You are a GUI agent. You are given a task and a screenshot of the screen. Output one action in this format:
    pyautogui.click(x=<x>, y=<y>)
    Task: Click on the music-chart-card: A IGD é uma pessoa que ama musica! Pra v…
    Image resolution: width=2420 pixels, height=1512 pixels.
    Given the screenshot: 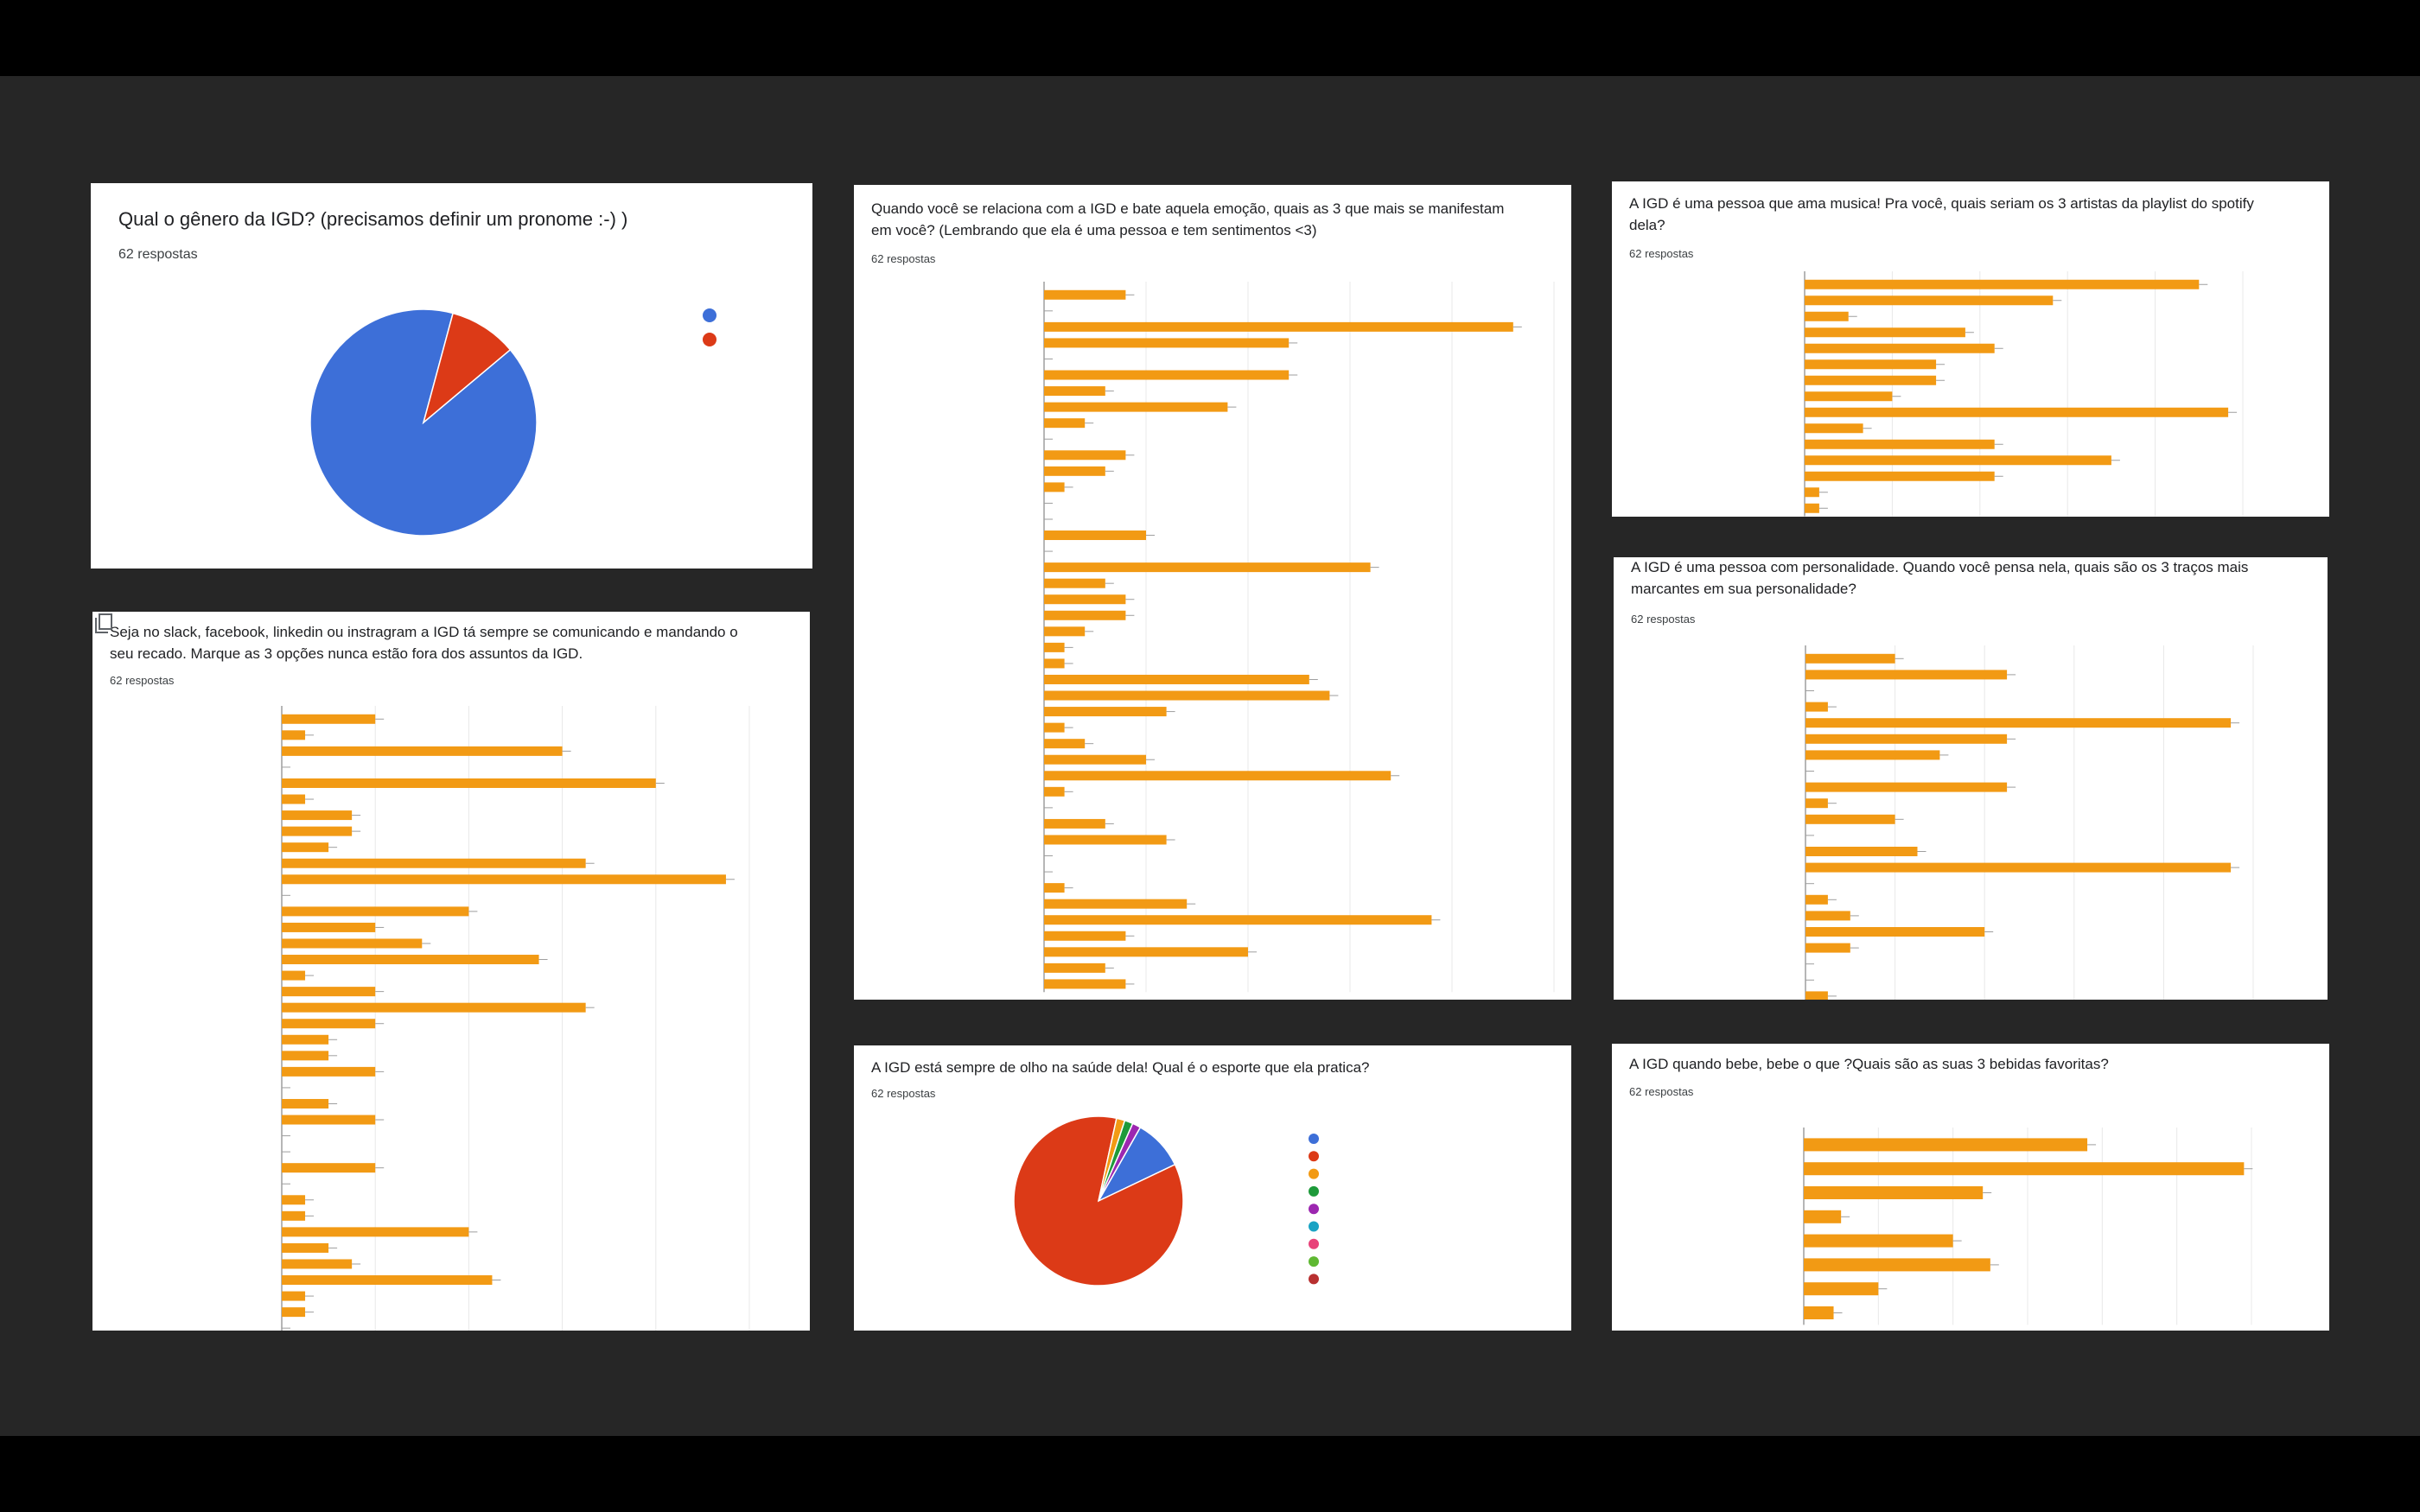 What is the action you would take?
    pyautogui.click(x=1970, y=349)
    